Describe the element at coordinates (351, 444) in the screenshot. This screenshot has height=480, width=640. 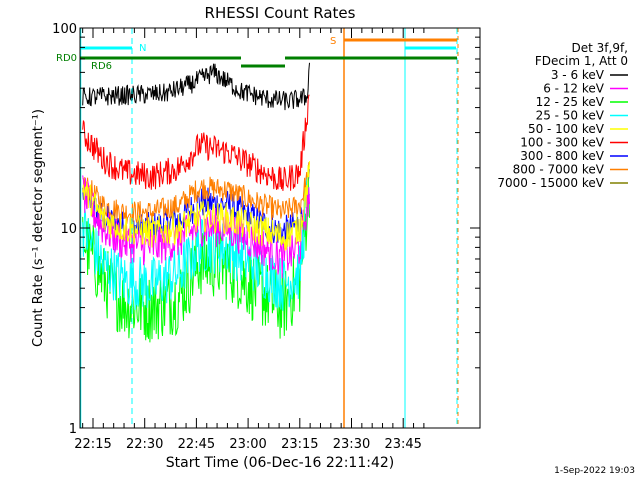
I see `x-tick-label: 23:30` at that location.